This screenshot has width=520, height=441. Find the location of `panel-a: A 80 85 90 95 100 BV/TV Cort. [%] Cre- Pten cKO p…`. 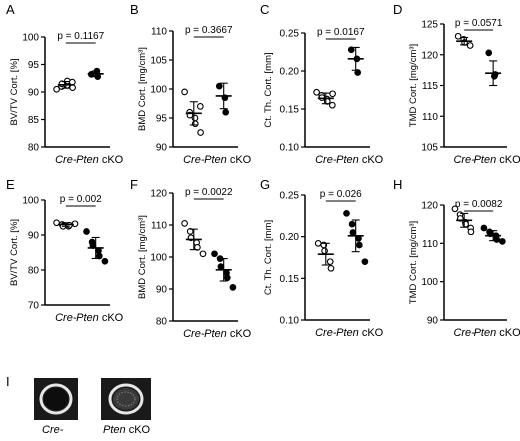

panel-a: A 80 85 90 95 100 BV/TV Cort. [%] Cre- Pten cKO p… is located at coordinates (65, 84).